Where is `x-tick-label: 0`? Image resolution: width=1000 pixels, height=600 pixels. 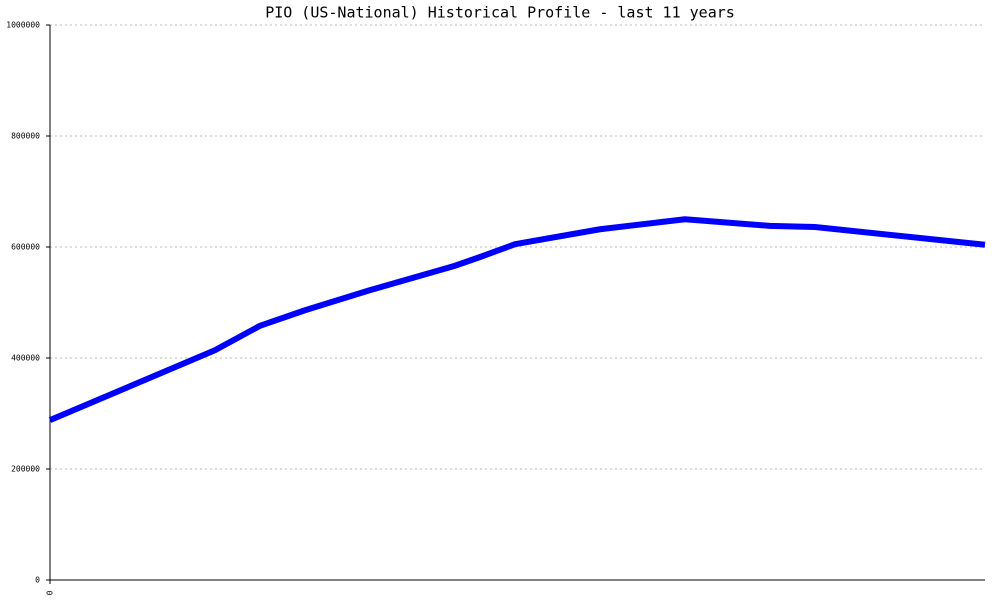 x-tick-label: 0 is located at coordinates (50, 592).